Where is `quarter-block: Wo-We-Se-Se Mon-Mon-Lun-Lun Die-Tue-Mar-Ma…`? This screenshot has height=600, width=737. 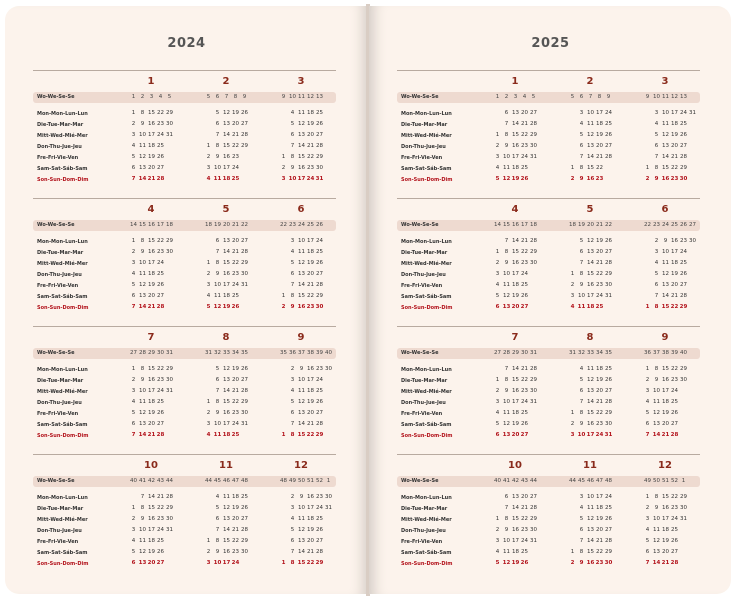
quarter-block: Wo-We-Se-Se Mon-Mon-Lun-Lun Die-Tue-Mar-Ma… is located at coordinates (184, 261).